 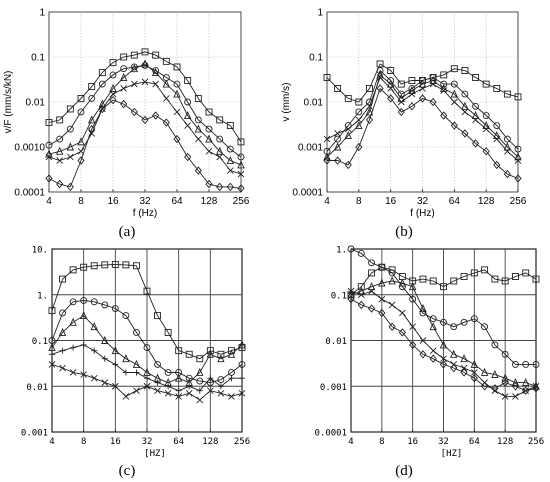 I want to click on y-tick-label: 0.0010, so click(x=29, y=148).